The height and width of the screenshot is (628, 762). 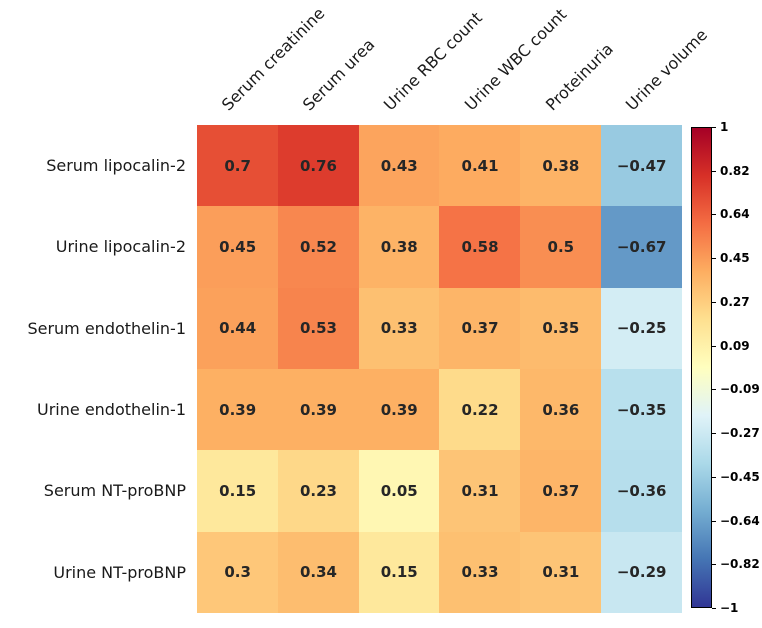 What do you see at coordinates (120, 247) in the screenshot?
I see `row-label: Urine lipocalin-2` at bounding box center [120, 247].